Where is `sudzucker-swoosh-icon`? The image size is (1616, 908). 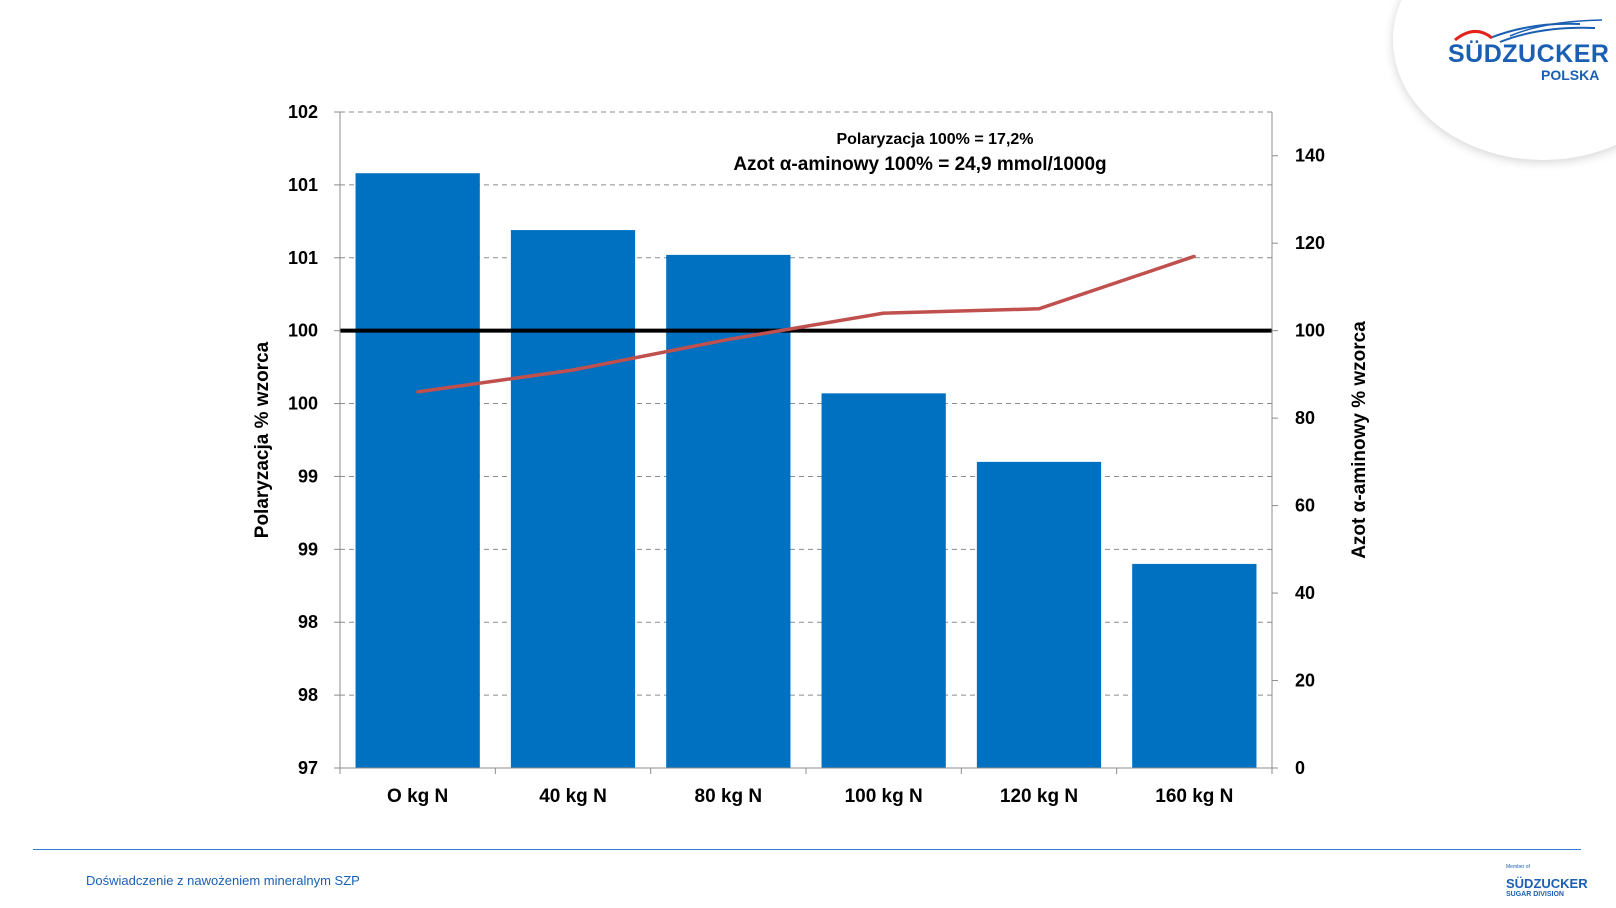 sudzucker-swoosh-icon is located at coordinates (1528, 31).